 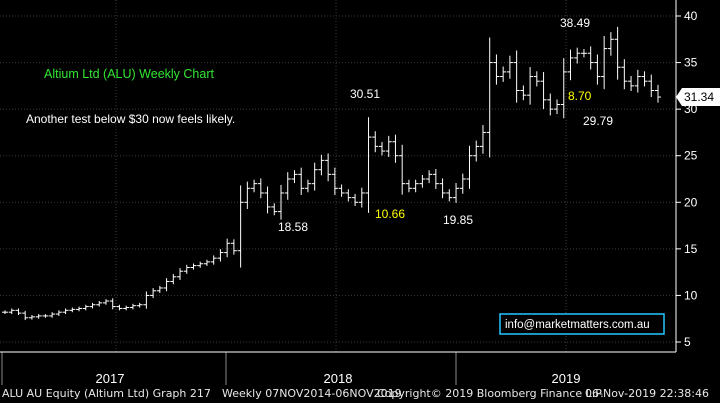 I want to click on x-tick-label: 2019, so click(x=566, y=378).